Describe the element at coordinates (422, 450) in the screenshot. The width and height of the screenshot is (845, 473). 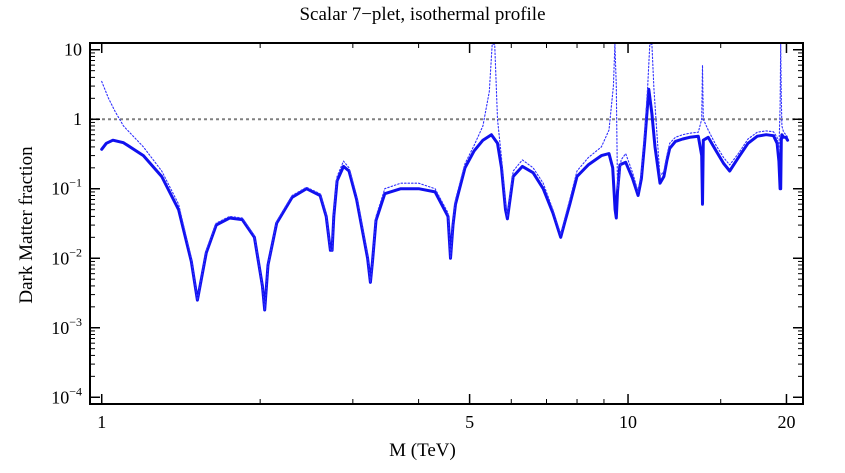
I see `x-axis-label: M (TeV)` at that location.